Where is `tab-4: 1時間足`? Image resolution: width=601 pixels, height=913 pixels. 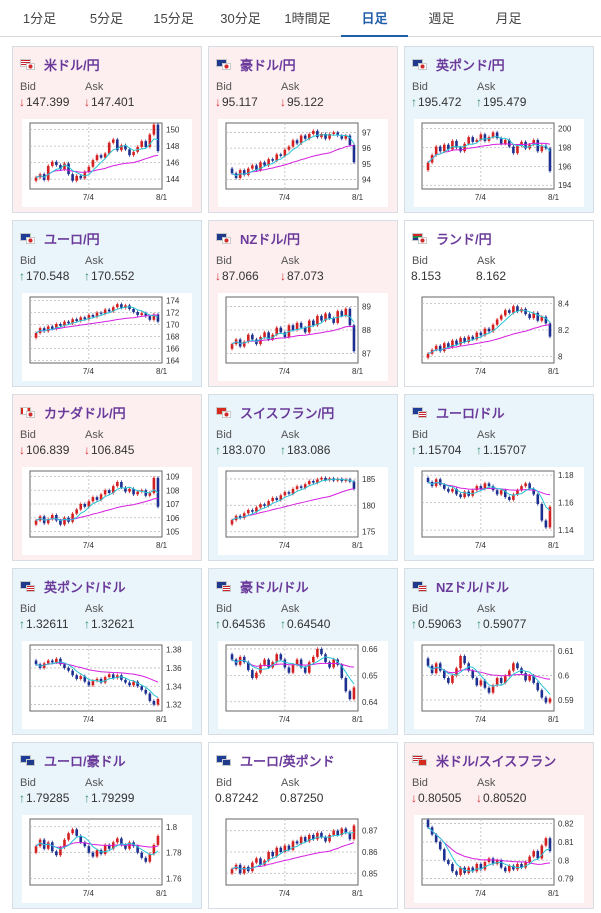
tab-4: 1時間足 is located at coordinates (307, 18).